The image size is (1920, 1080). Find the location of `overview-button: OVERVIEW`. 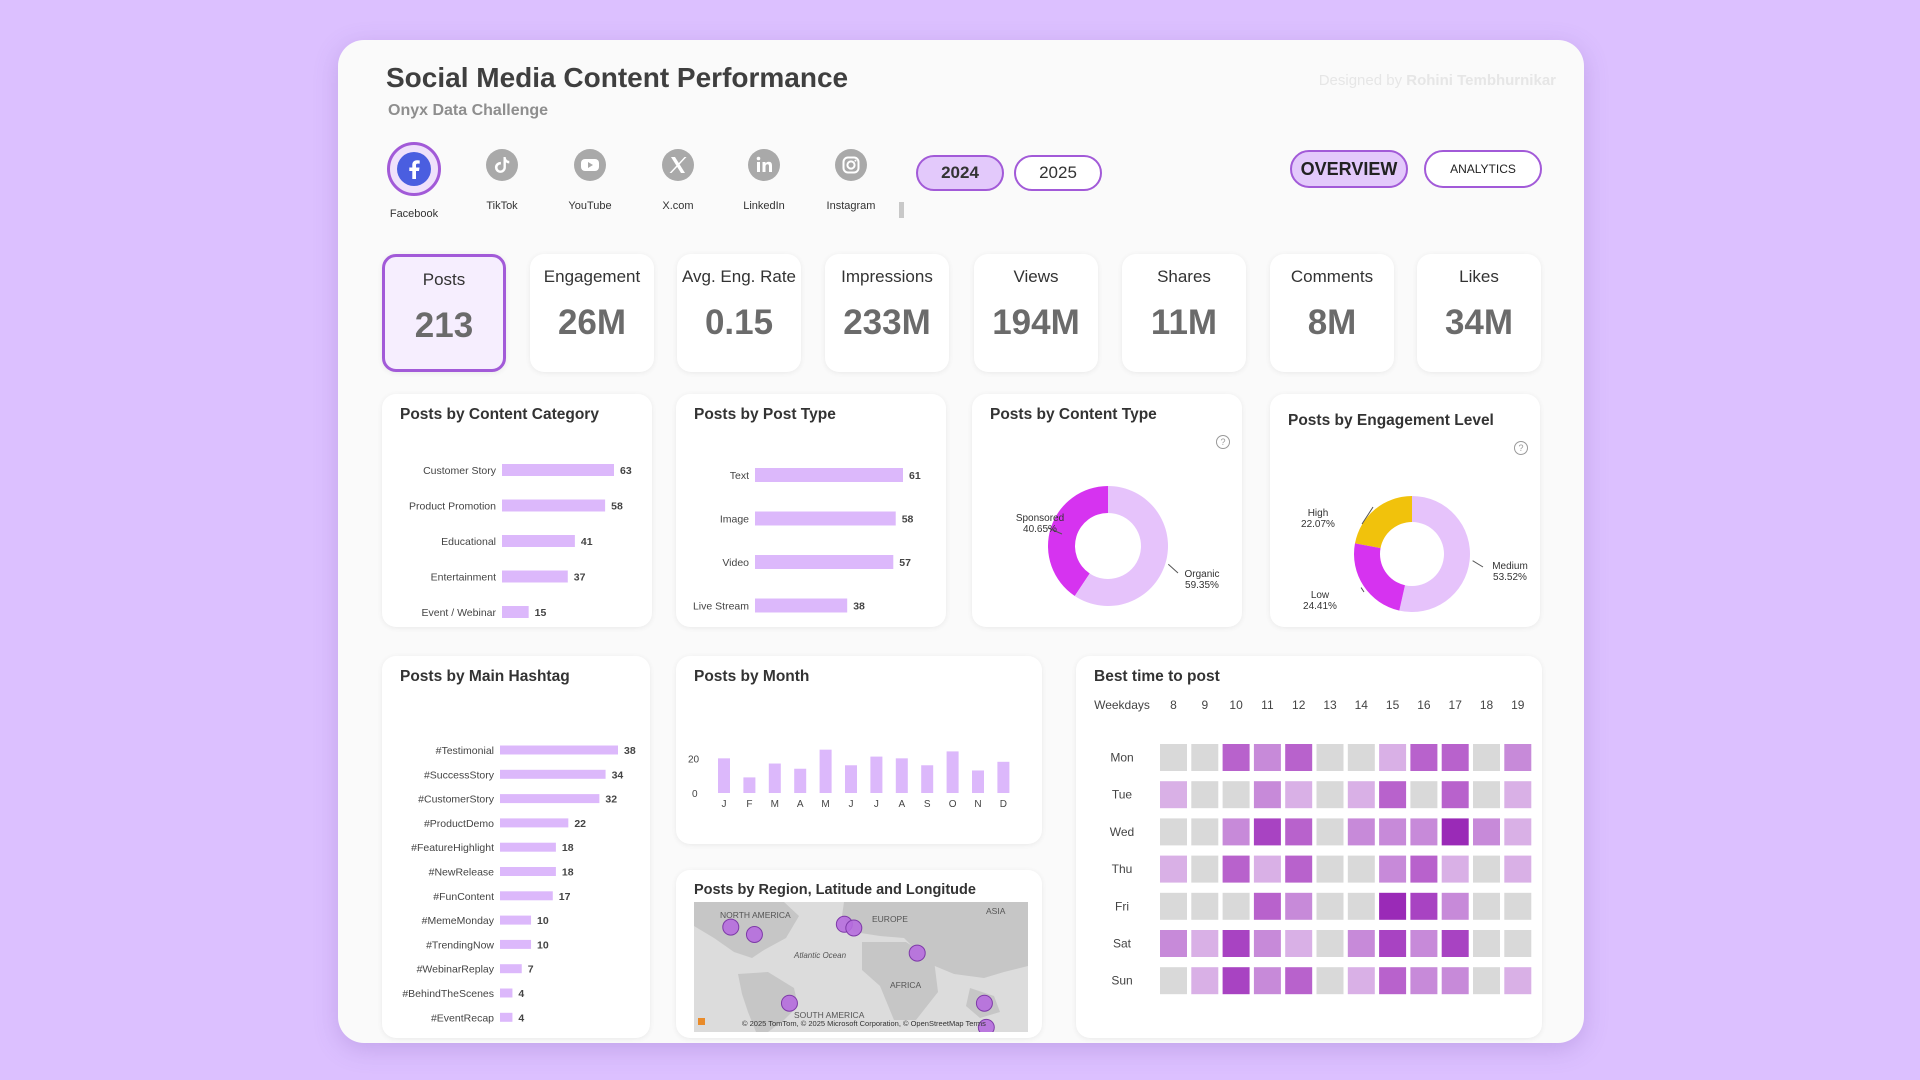

overview-button: OVERVIEW is located at coordinates (1349, 169).